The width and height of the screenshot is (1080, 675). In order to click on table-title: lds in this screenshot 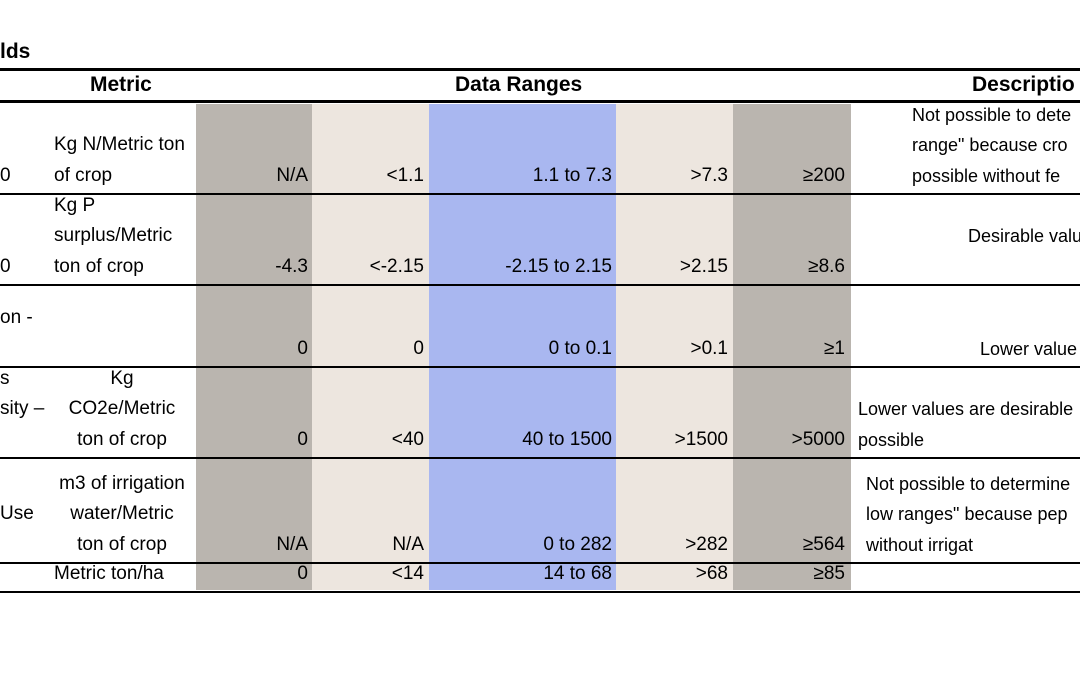, I will do `click(15, 51)`.